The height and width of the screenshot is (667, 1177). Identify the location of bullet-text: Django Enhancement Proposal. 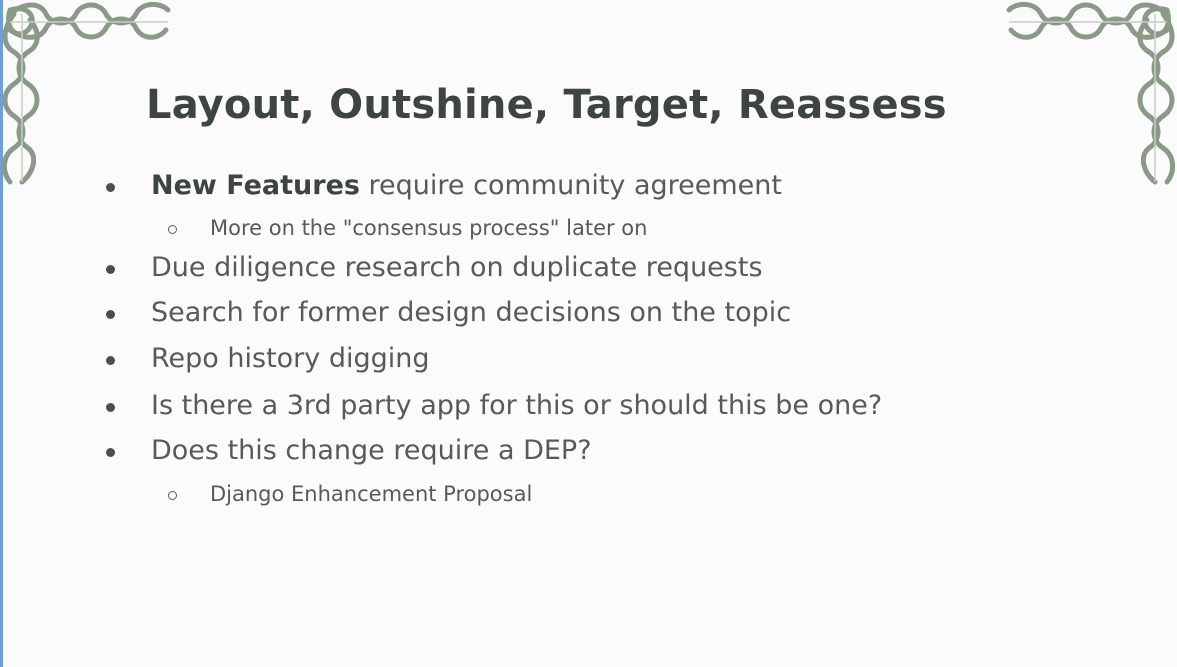
(371, 494).